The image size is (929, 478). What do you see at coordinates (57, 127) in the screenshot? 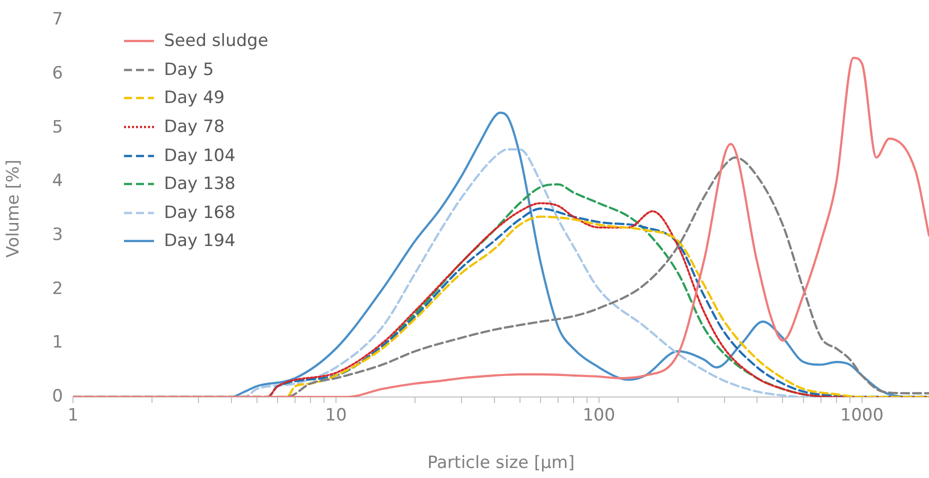
I see `y-tick-label: 5` at bounding box center [57, 127].